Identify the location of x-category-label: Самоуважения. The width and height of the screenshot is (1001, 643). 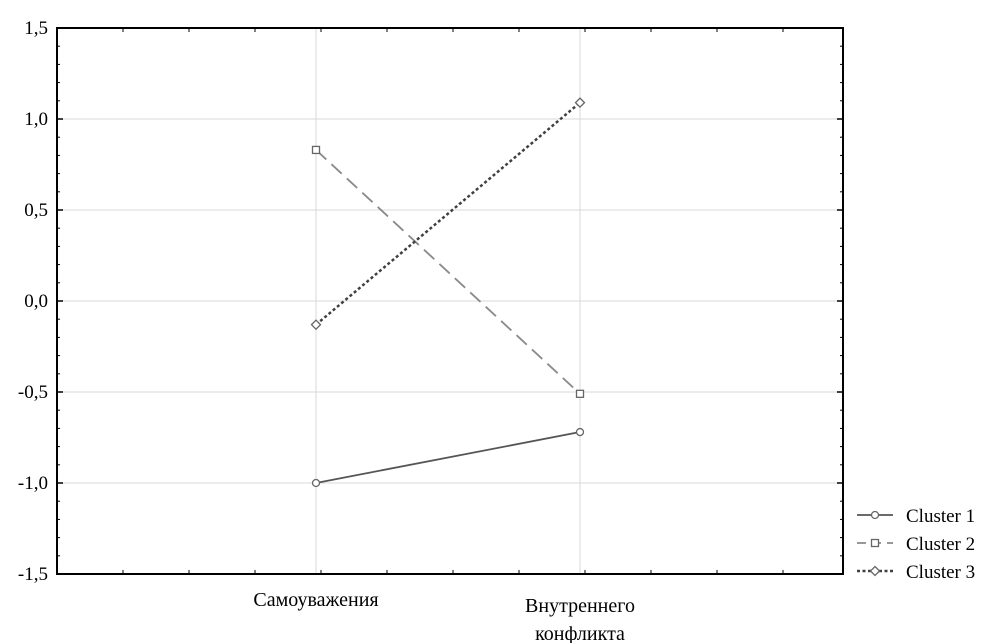
(315, 600).